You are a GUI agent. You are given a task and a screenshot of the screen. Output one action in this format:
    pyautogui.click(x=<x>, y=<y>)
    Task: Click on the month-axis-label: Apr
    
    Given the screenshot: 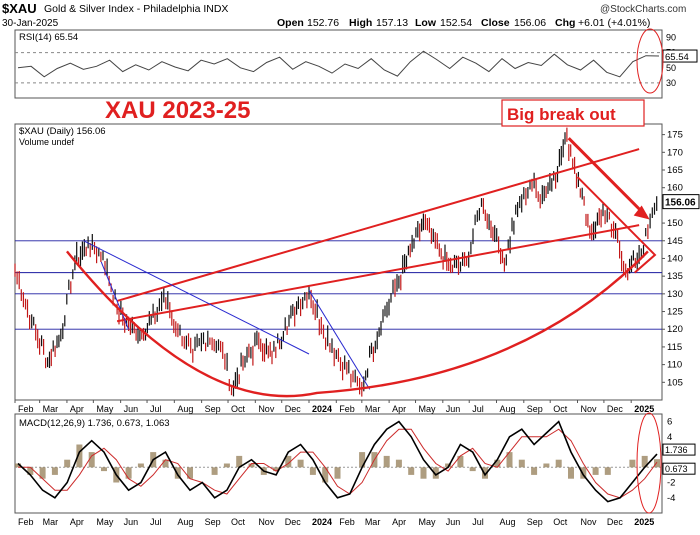 What is the action you would take?
    pyautogui.click(x=77, y=409)
    